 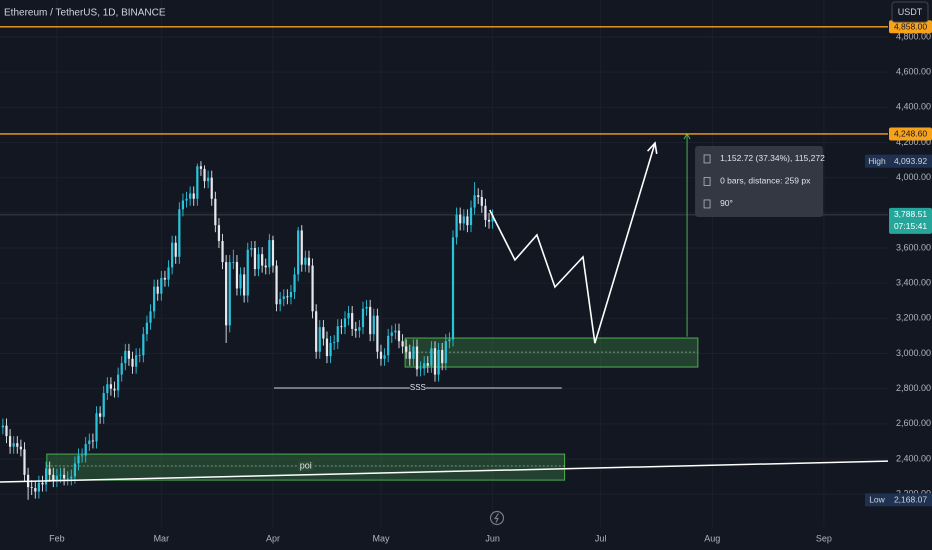 I want to click on level-label-bg, so click(x=417, y=387).